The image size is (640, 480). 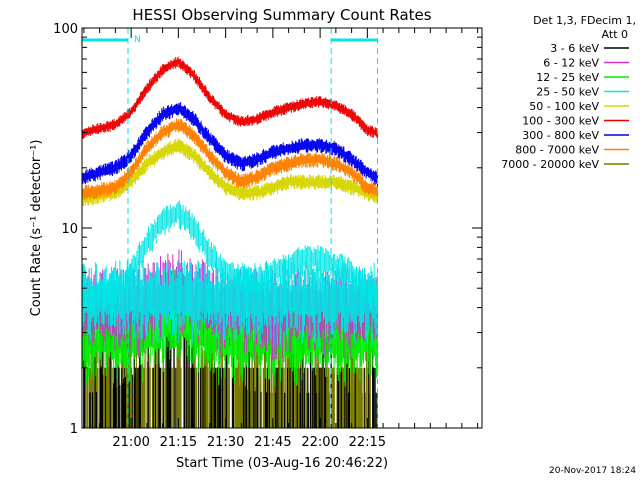 I want to click on footer-timestamp: 20-Nov-2017 18:24, so click(x=592, y=471).